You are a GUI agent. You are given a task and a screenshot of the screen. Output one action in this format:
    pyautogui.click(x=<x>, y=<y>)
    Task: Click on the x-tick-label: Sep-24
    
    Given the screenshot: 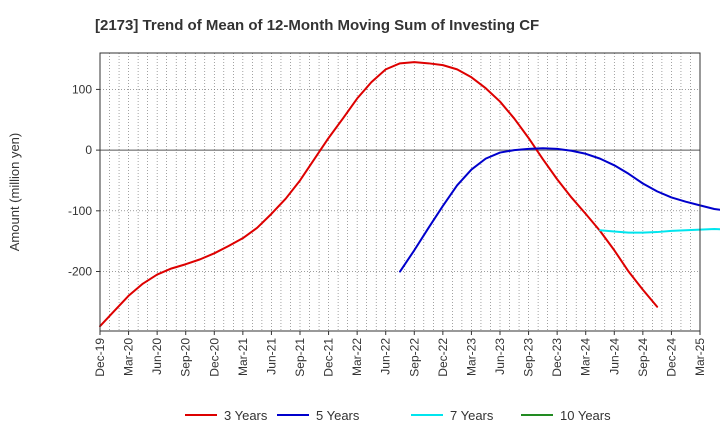 What is the action you would take?
    pyautogui.click(x=643, y=357)
    